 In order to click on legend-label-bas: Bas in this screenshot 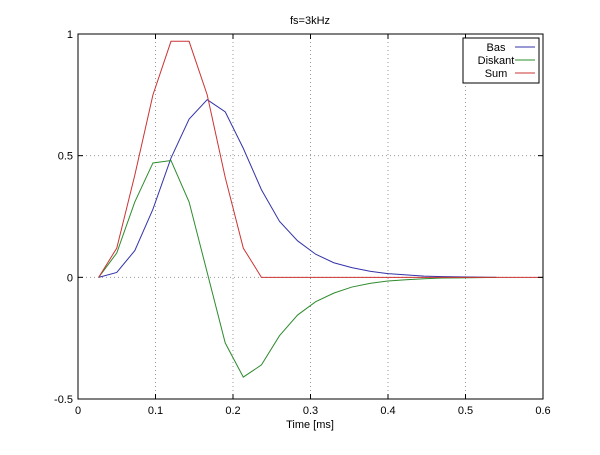, I will do `click(496, 48)`.